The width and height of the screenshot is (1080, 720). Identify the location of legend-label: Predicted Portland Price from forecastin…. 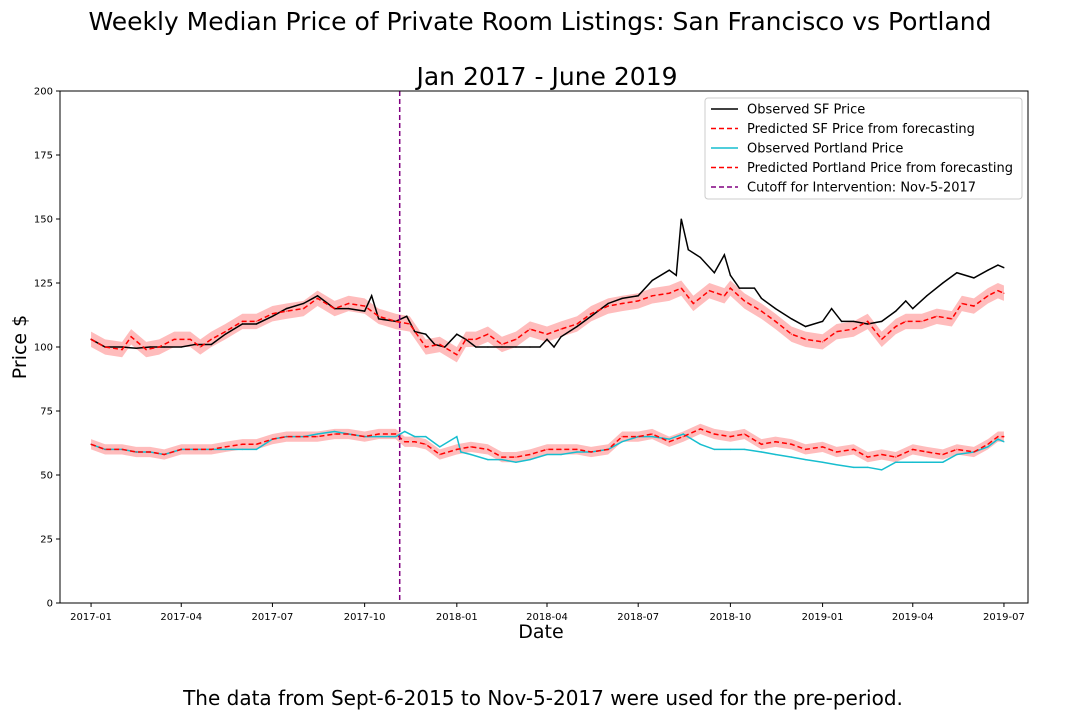
(880, 168).